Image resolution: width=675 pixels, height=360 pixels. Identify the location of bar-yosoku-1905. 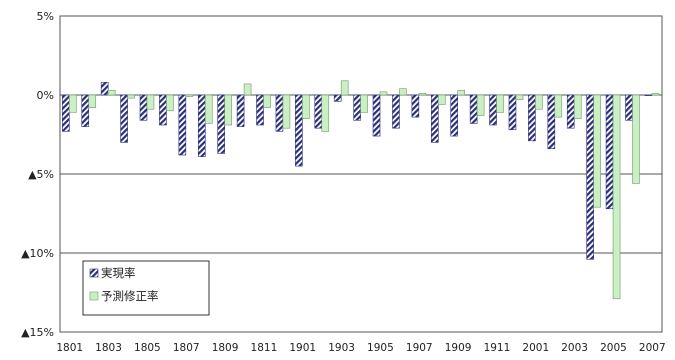
(383, 93).